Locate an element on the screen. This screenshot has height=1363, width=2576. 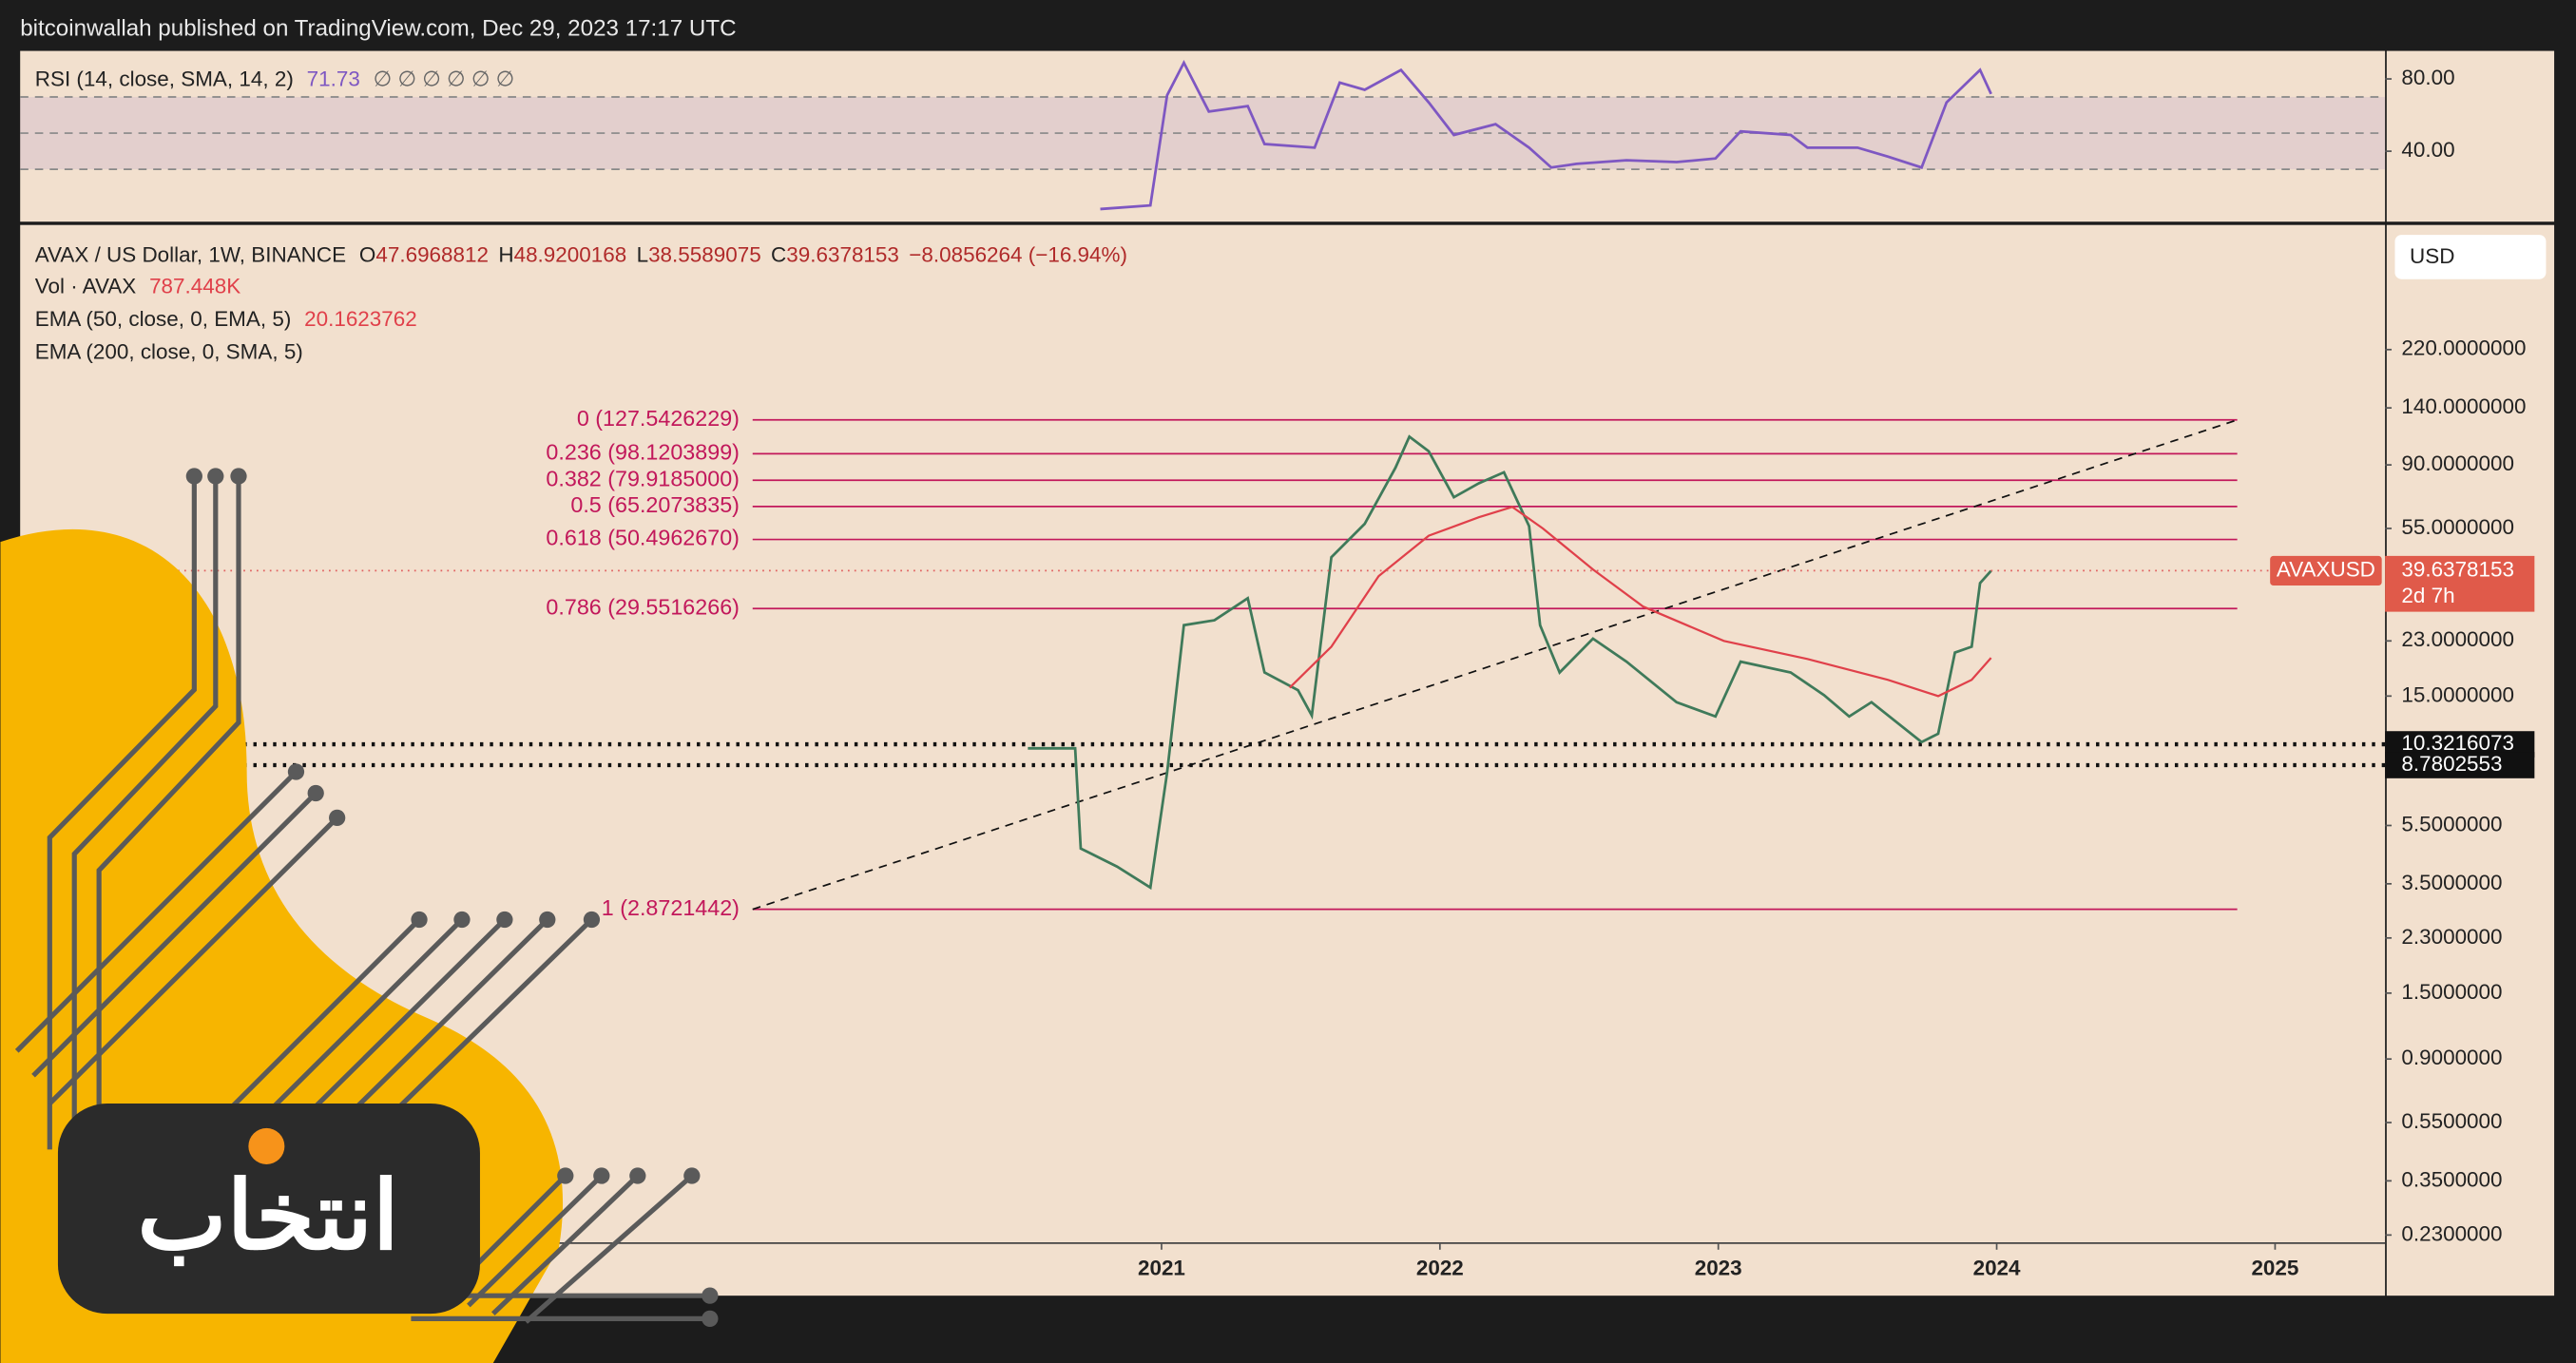
symbol-tag is located at coordinates (2326, 570).